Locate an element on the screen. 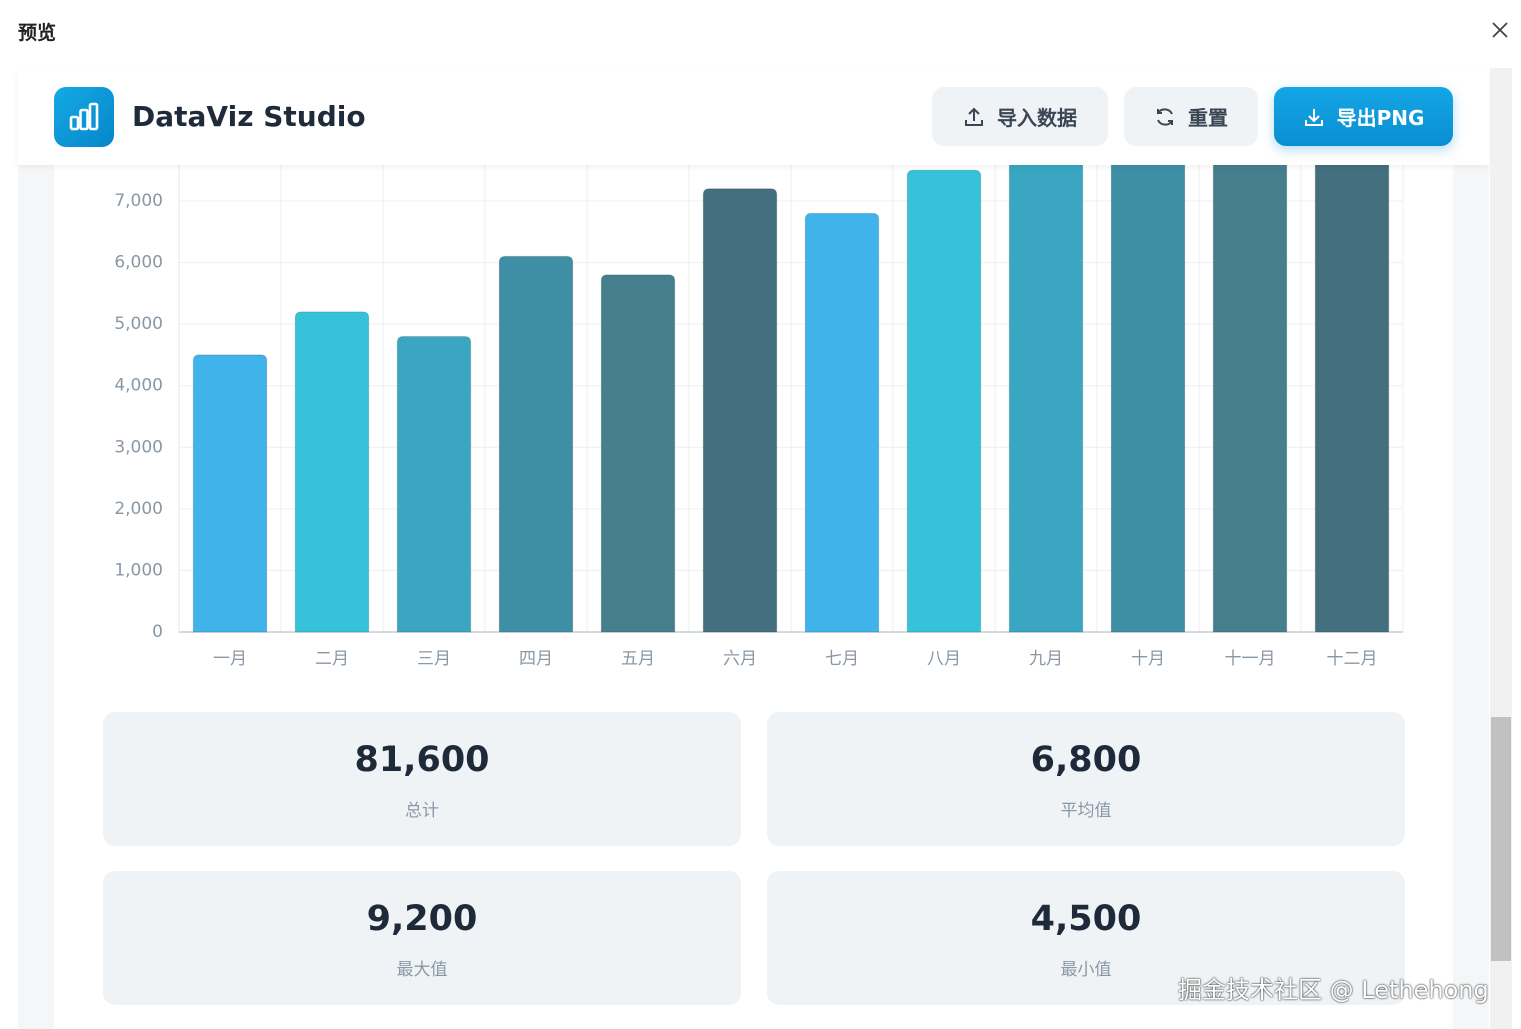 The height and width of the screenshot is (1029, 1521). x-tick-label: 五月 is located at coordinates (638, 659).